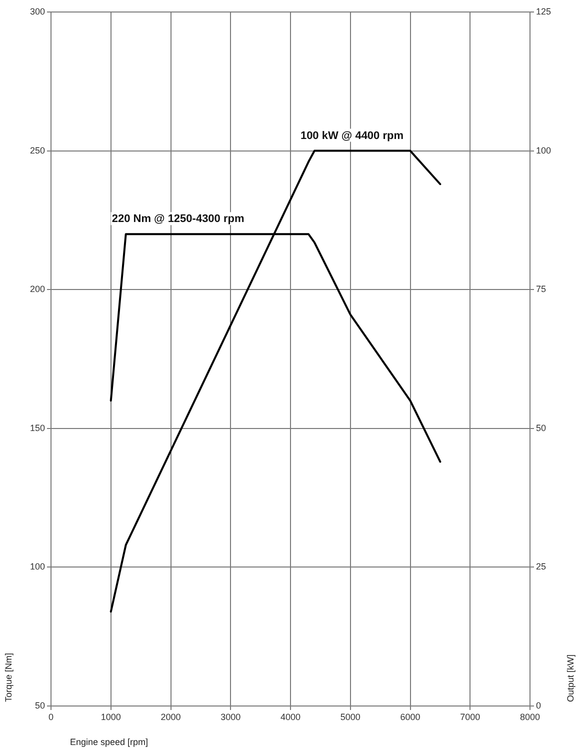 This screenshot has width=580, height=750. Describe the element at coordinates (37, 289) in the screenshot. I see `y-tick-label: 200` at that location.